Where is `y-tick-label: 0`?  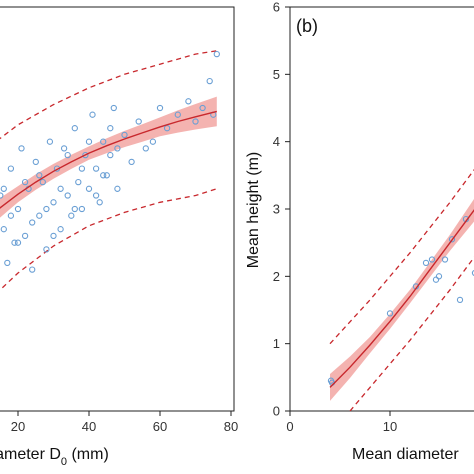
y-tick-label: 0 is located at coordinates (276, 411).